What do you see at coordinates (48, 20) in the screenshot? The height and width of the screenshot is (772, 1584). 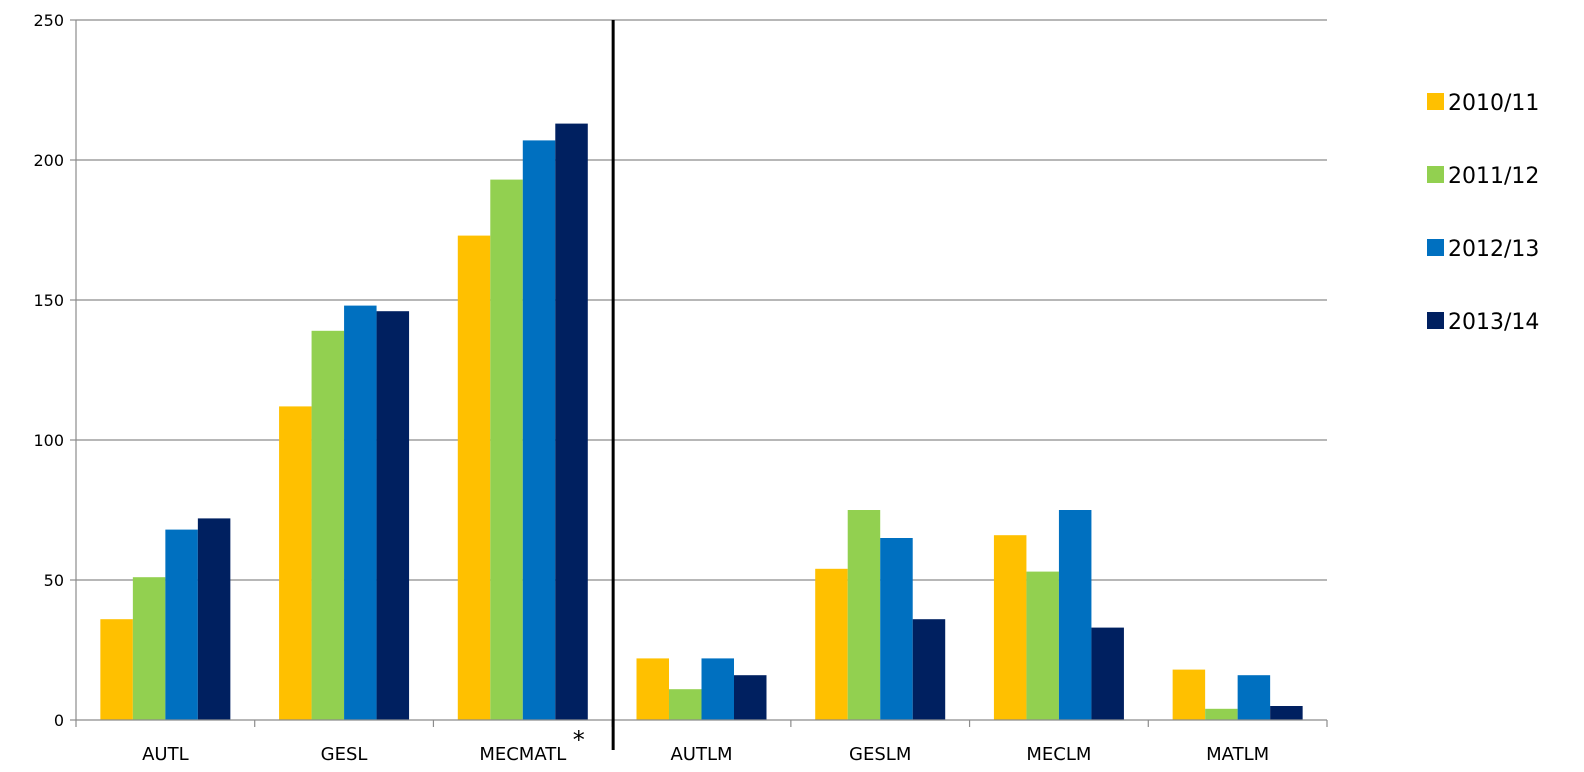 I see `y-tick-label: 250` at bounding box center [48, 20].